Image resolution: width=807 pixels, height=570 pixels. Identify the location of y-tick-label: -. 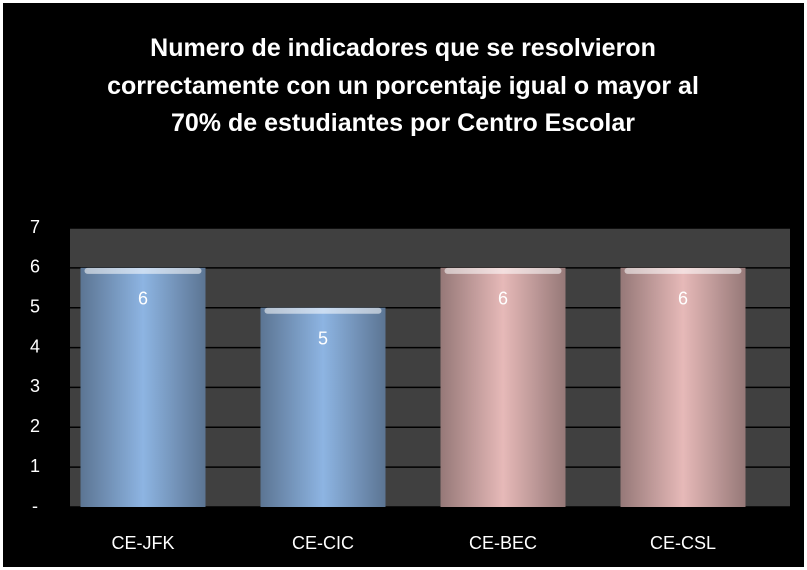
(35, 506).